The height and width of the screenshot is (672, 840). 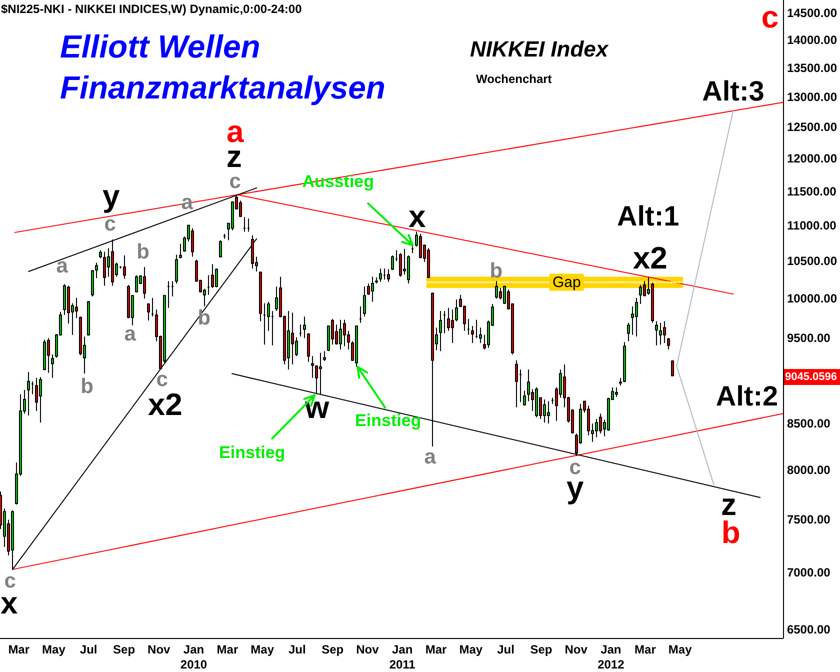 I want to click on y-tick-label: 10500.00, so click(x=812, y=261).